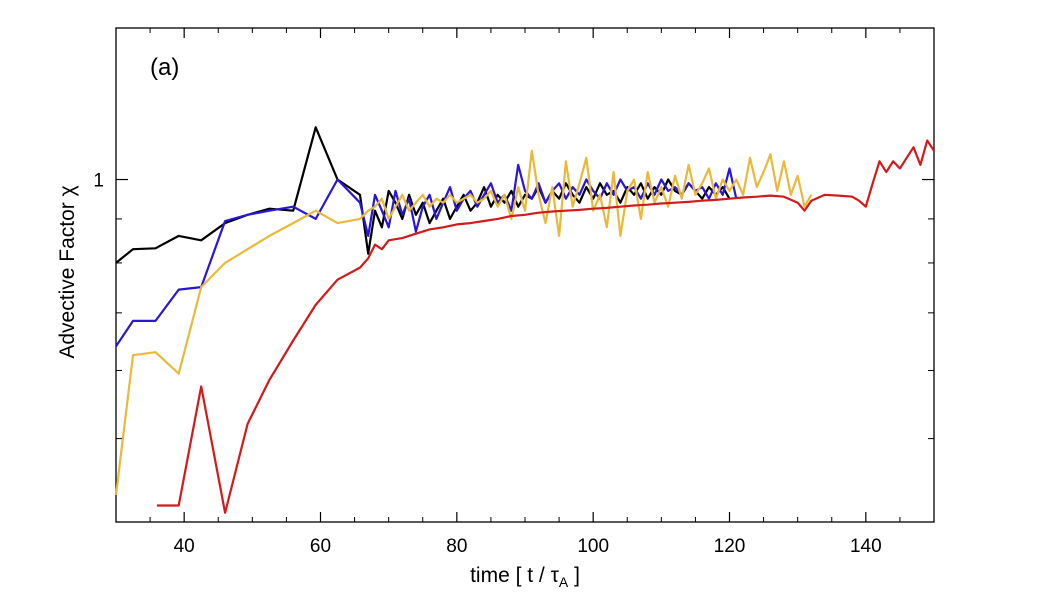 This screenshot has width=1050, height=600. I want to click on series-line-black, so click(423, 195).